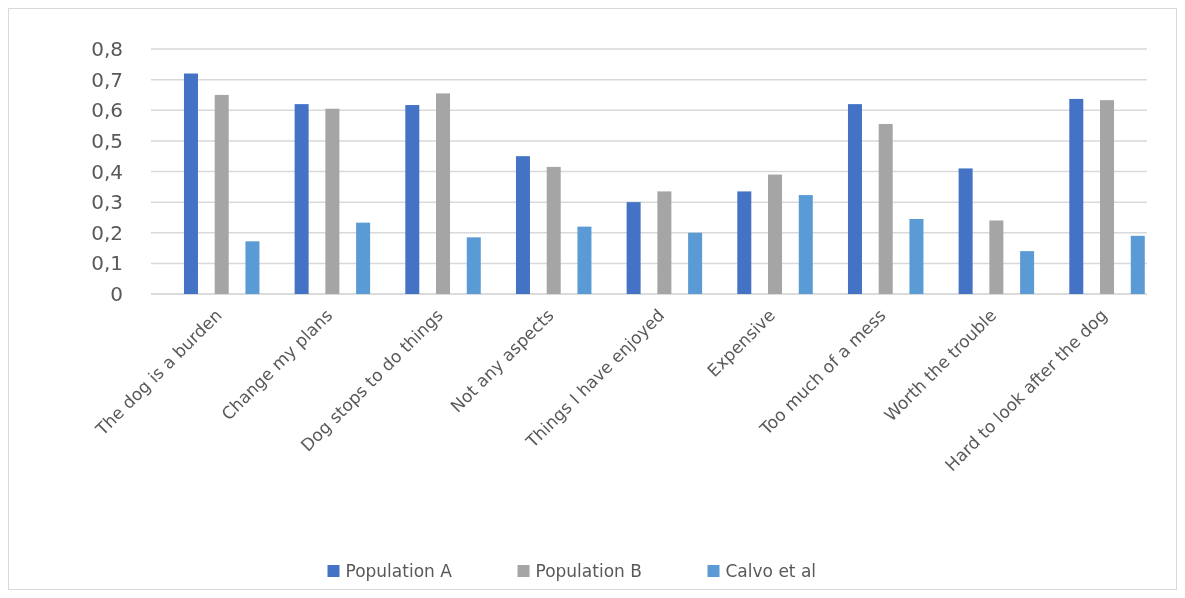 Image resolution: width=1185 pixels, height=598 pixels. I want to click on y-tick-label: 0,1, so click(107, 263).